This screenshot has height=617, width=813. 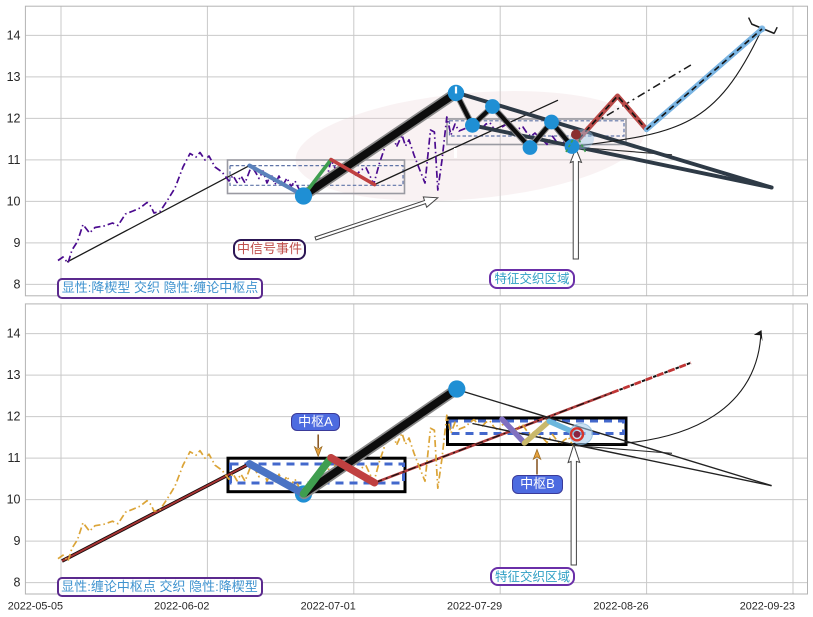 What do you see at coordinates (620, 607) in the screenshot?
I see `svg-text: 2022-08-26` at bounding box center [620, 607].